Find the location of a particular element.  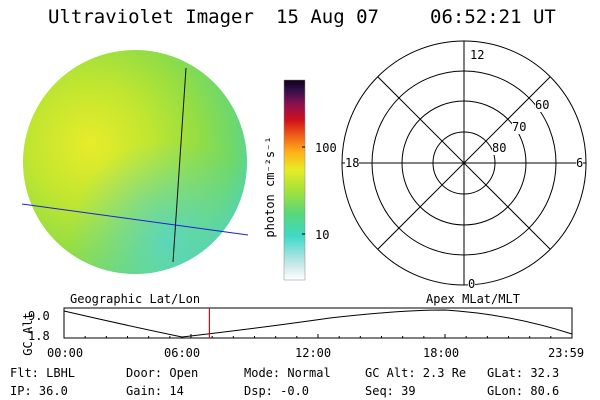

meridian-line is located at coordinates (179, 165).